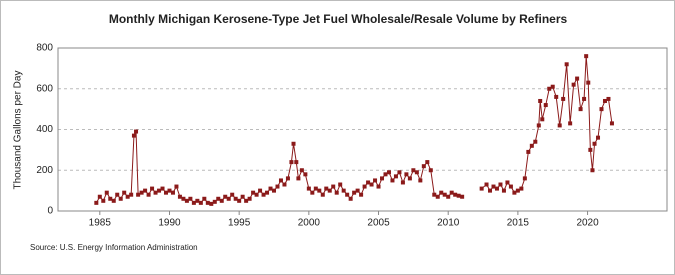  What do you see at coordinates (169, 223) in the screenshot?
I see `x-tick-label: 1990` at bounding box center [169, 223].